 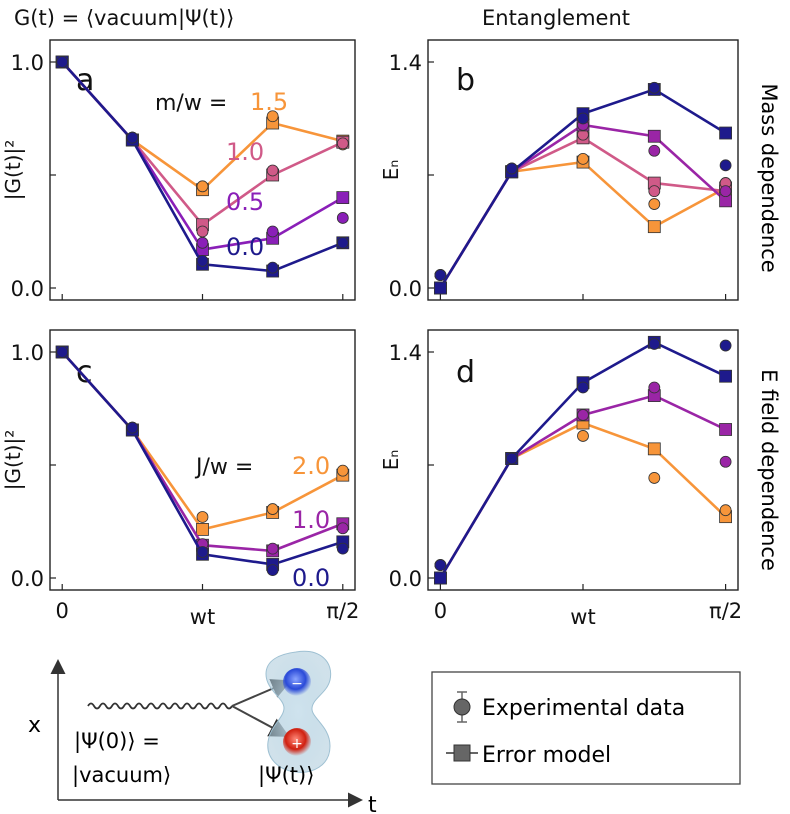 What do you see at coordinates (27, 353) in the screenshot?
I see `panel-c-ytick-label-max: 1.0` at bounding box center [27, 353].